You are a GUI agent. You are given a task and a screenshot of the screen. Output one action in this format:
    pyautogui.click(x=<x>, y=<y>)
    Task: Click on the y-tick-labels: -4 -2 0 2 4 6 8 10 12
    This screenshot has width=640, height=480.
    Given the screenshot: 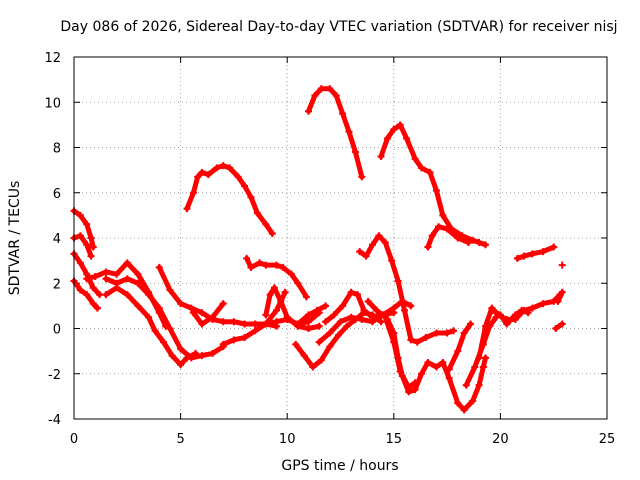 What is the action you would take?
    pyautogui.click(x=52, y=239)
    